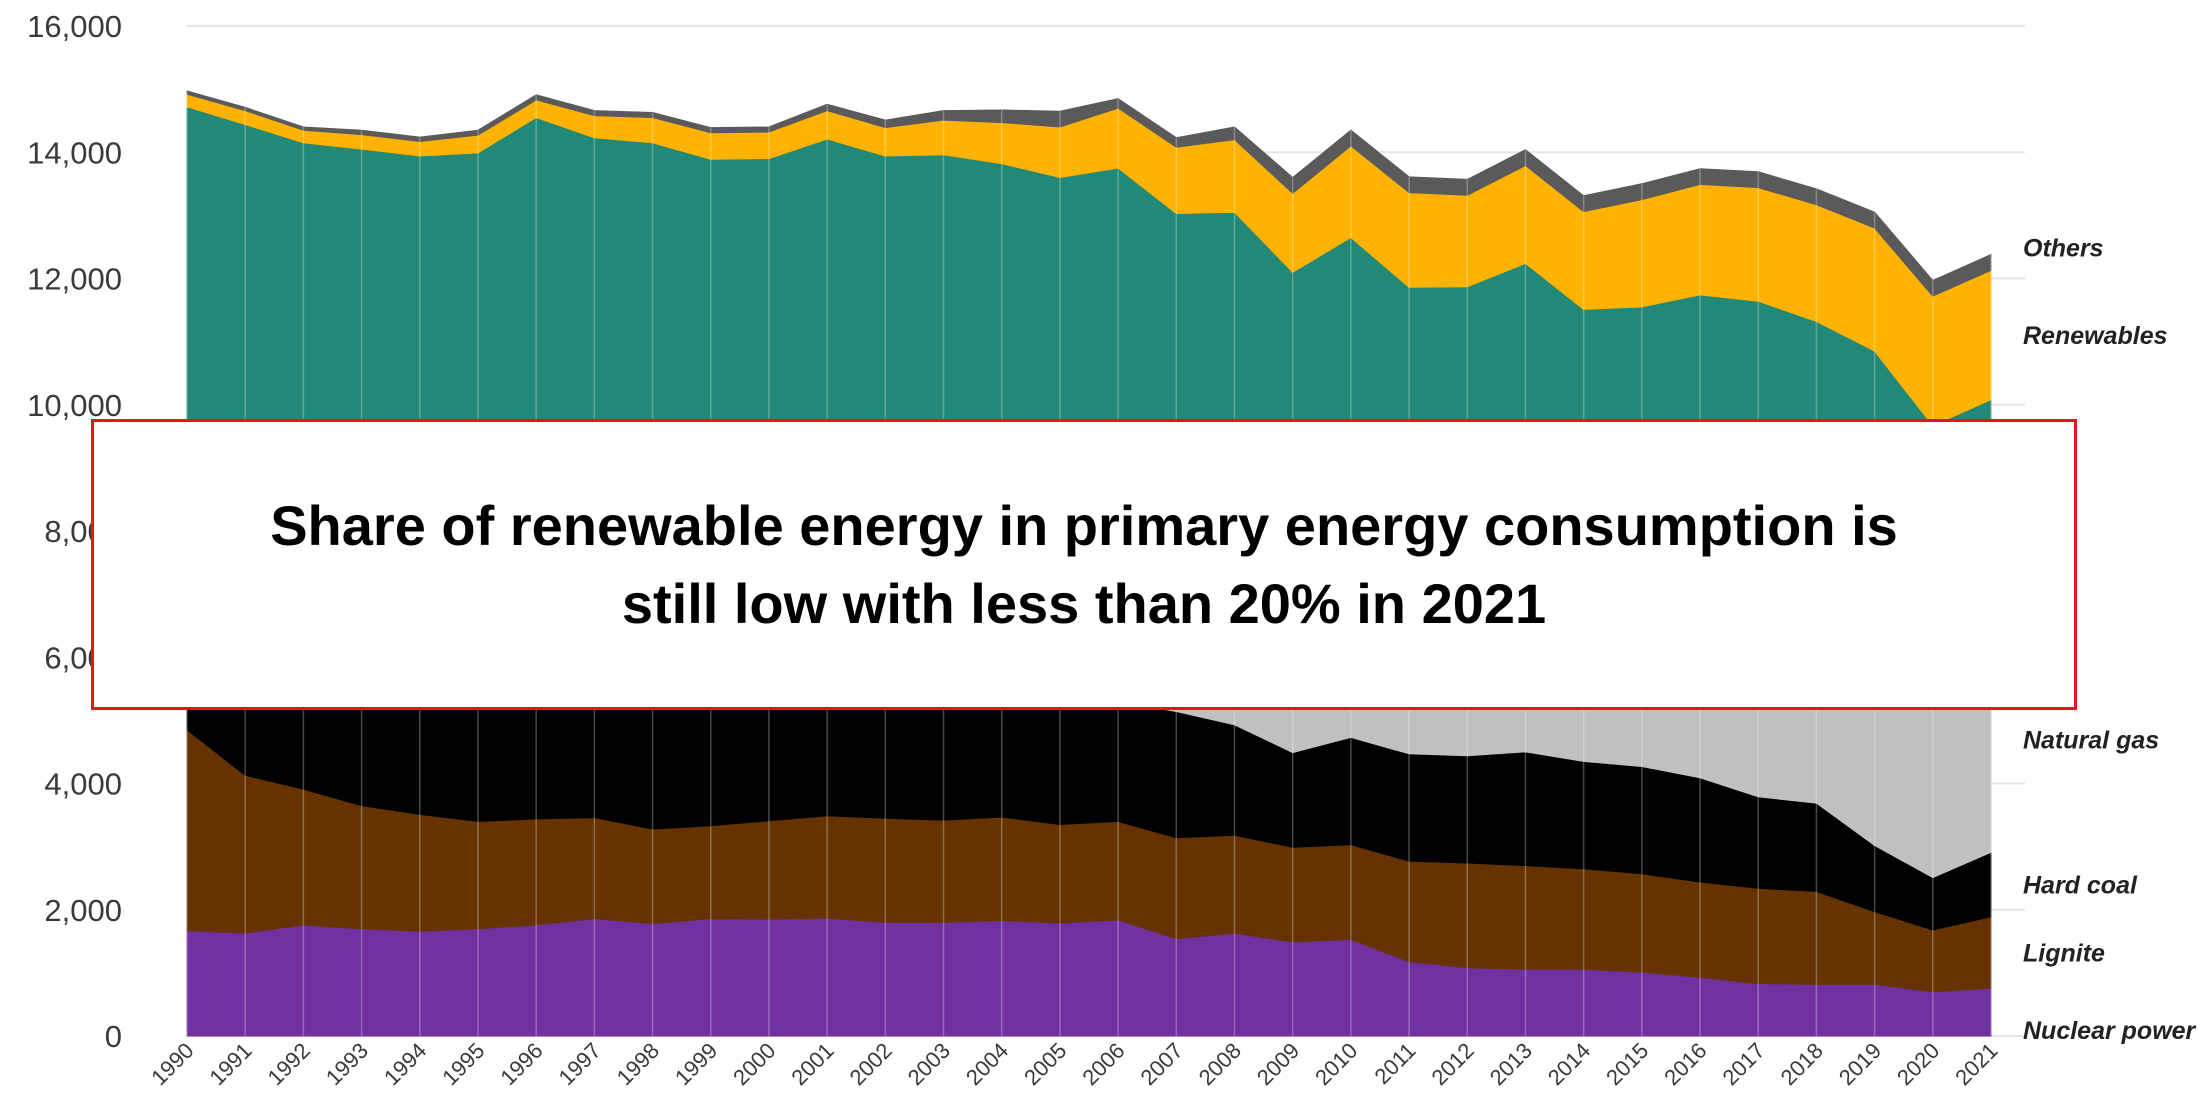  What do you see at coordinates (289, 1064) in the screenshot?
I see `x-tick-label: 1992` at bounding box center [289, 1064].